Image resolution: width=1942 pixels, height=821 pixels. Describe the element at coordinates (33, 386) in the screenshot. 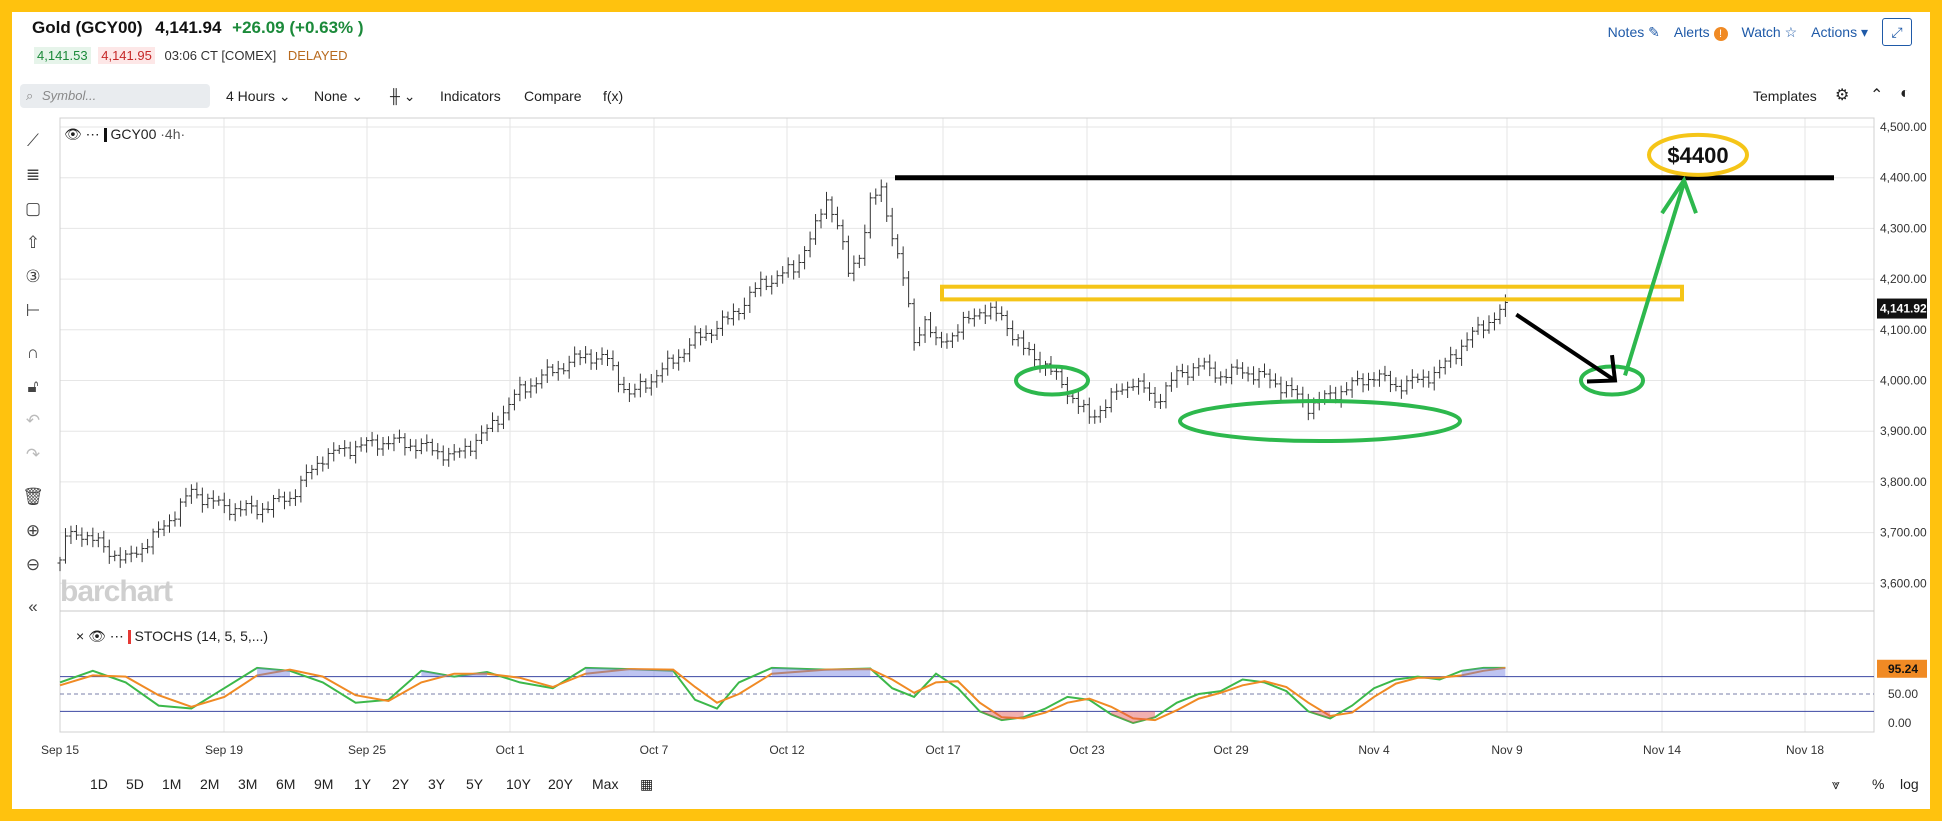

I see `lock-icon: 🔓︎` at that location.